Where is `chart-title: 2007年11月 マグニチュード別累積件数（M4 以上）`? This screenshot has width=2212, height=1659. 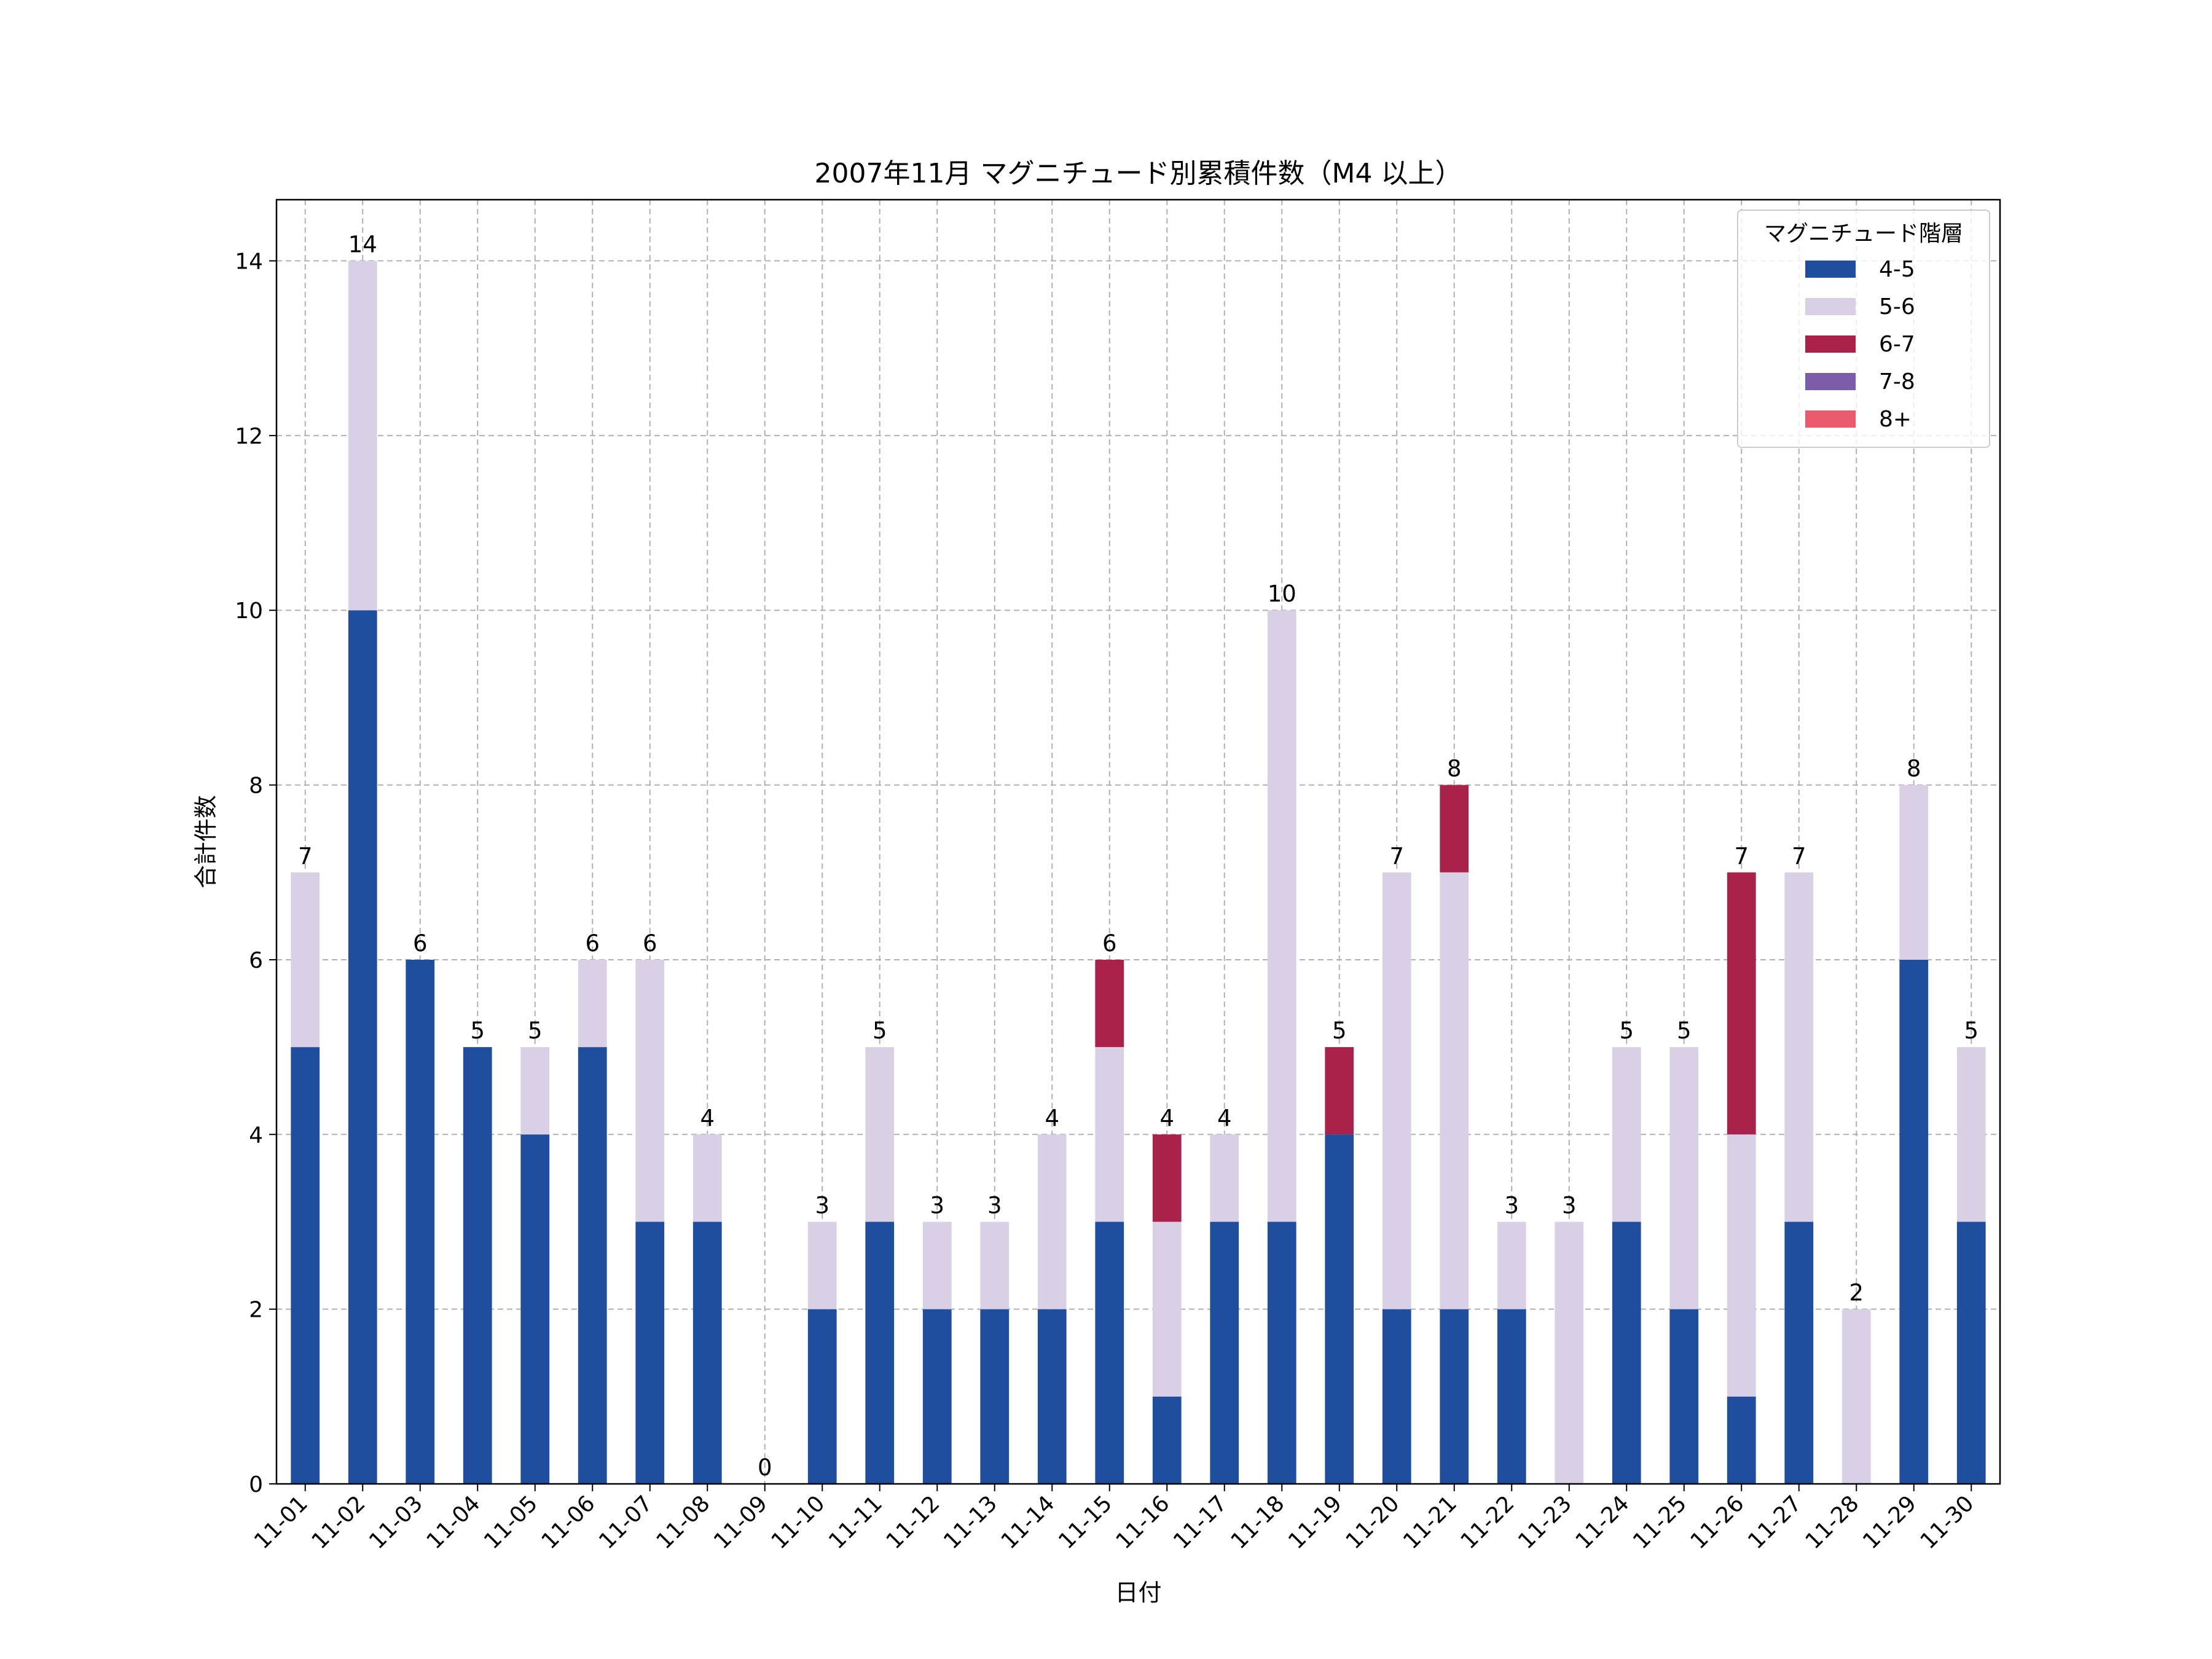 chart-title: 2007年11月 マグニチュード別累積件数（M4 以上） is located at coordinates (1138, 173).